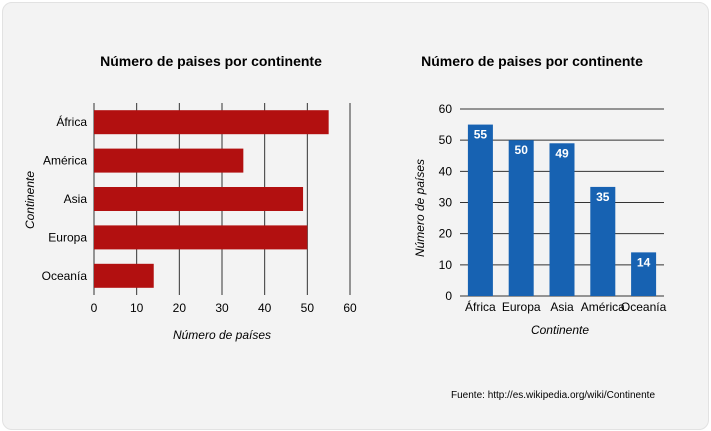 The width and height of the screenshot is (711, 431). What do you see at coordinates (211, 61) in the screenshot?
I see `left-chart-title: Número de paises por continente` at bounding box center [211, 61].